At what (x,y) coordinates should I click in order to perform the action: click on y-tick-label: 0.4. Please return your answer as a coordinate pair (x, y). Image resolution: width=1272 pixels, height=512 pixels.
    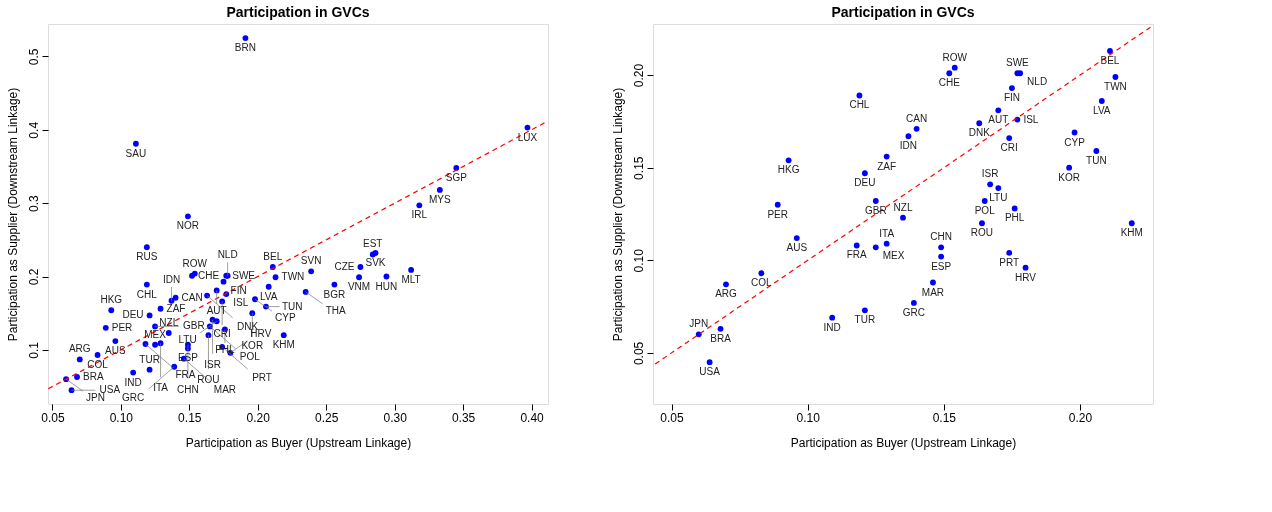
    Looking at the image, I should click on (33, 130).